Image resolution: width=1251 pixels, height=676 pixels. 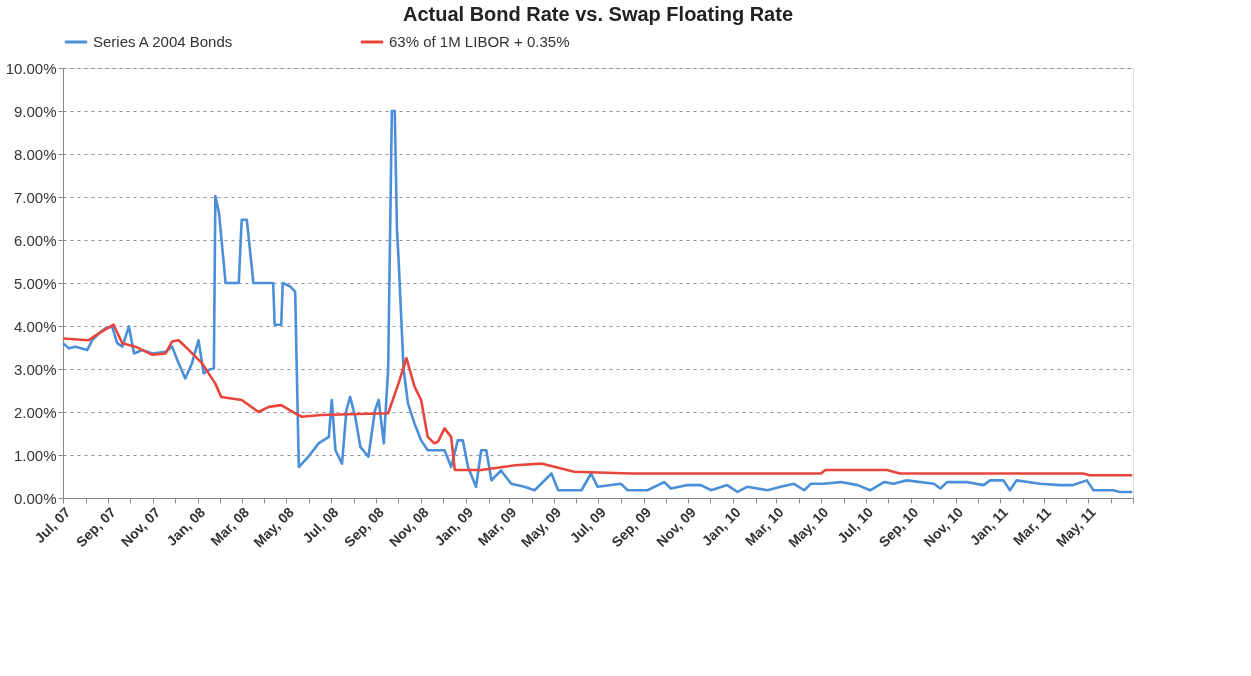 I want to click on y-tick-label: 9.00%, so click(x=35, y=111).